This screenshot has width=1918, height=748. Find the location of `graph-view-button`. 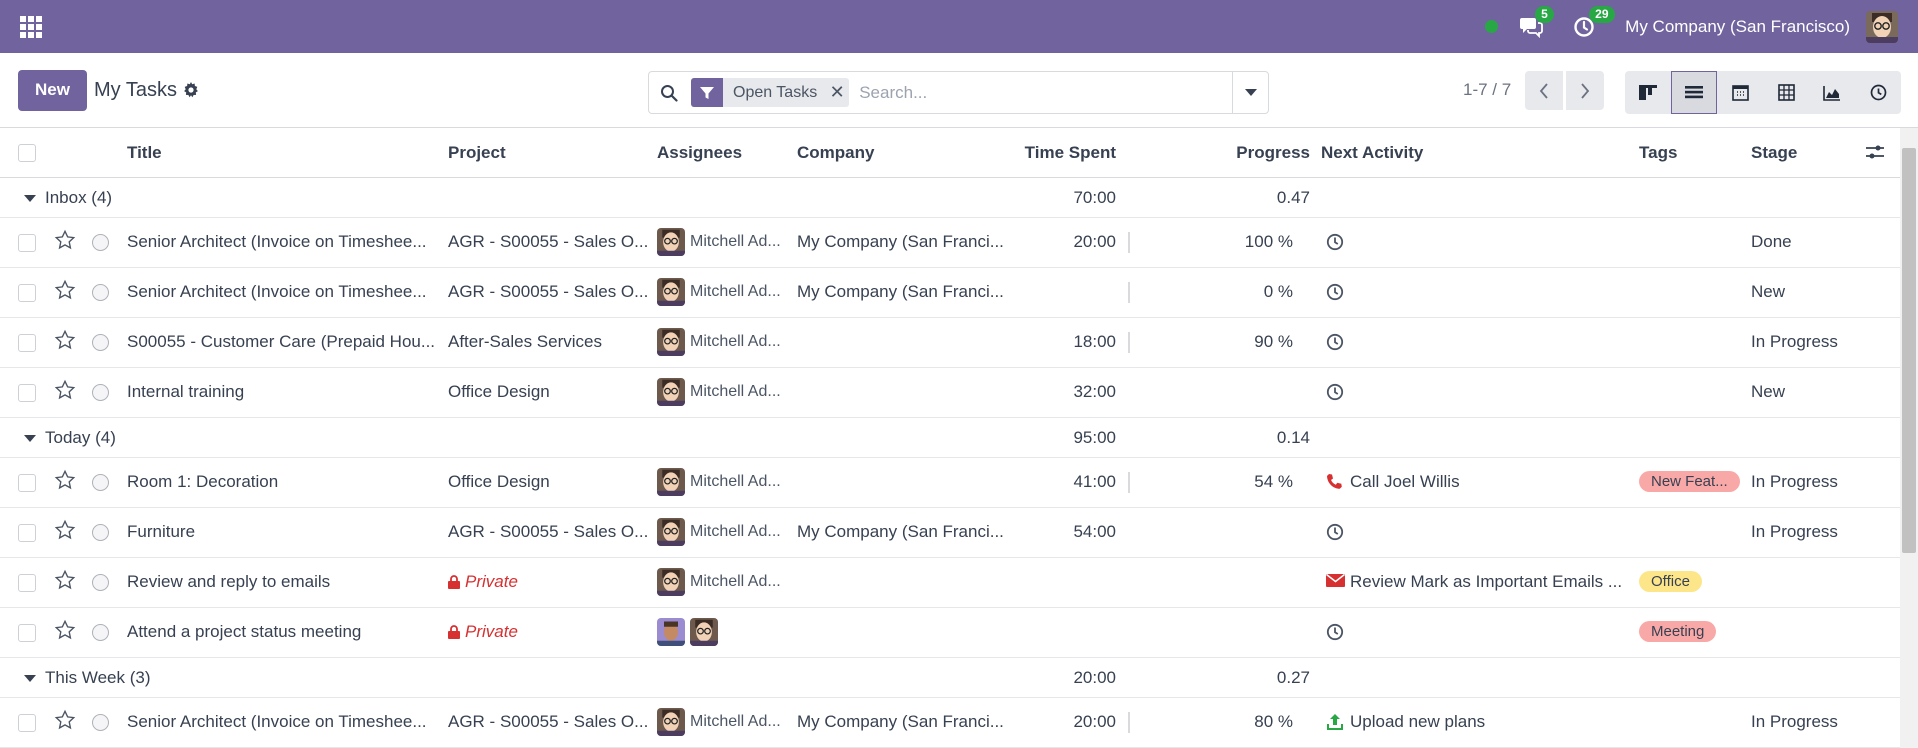

graph-view-button is located at coordinates (1832, 92).